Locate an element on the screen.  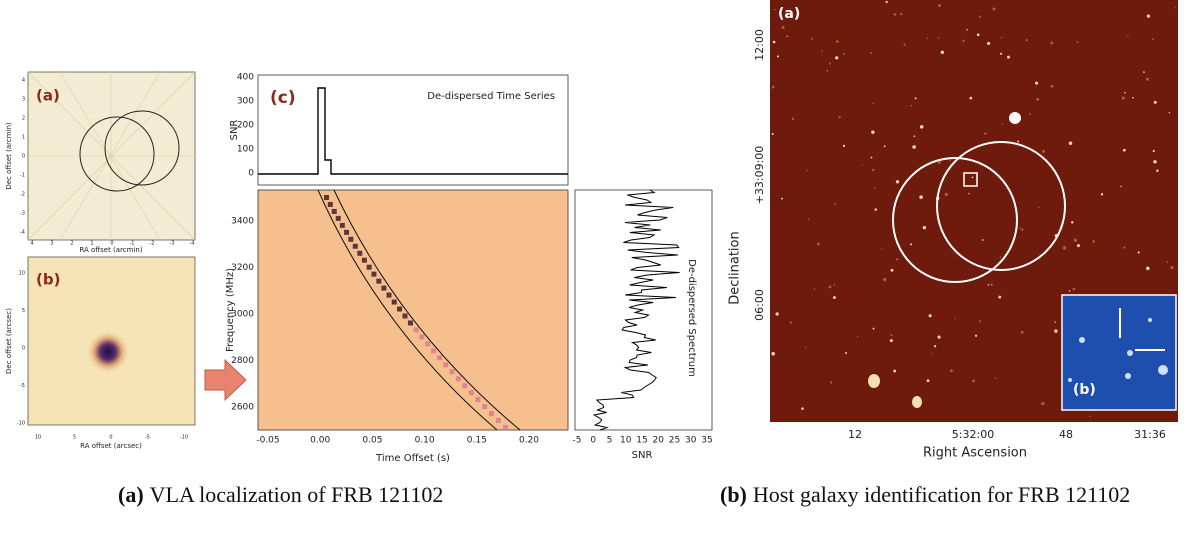
x-tick-label: 2 is located at coordinates (71, 244).